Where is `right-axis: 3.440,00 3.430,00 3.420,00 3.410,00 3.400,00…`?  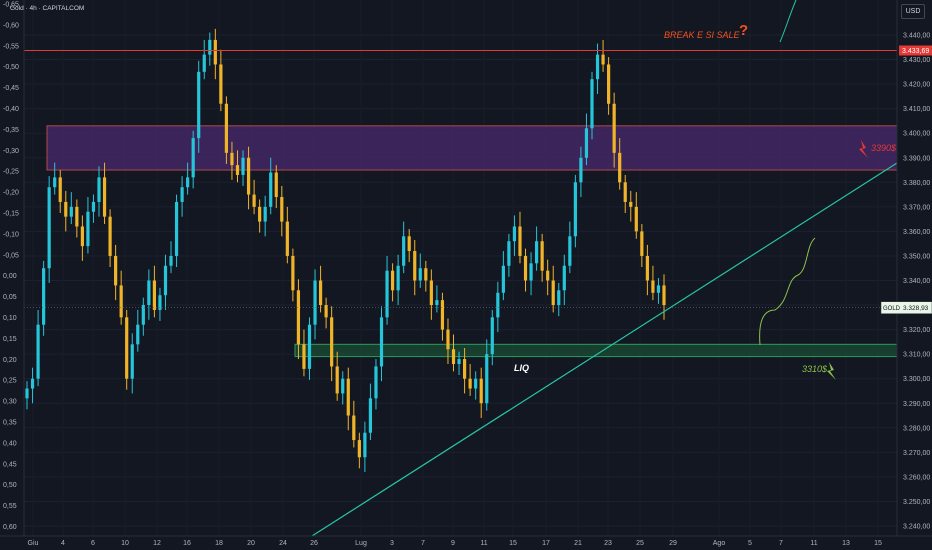 right-axis: 3.440,00 3.430,00 3.420,00 3.410,00 3.400,00… is located at coordinates (916, 282).